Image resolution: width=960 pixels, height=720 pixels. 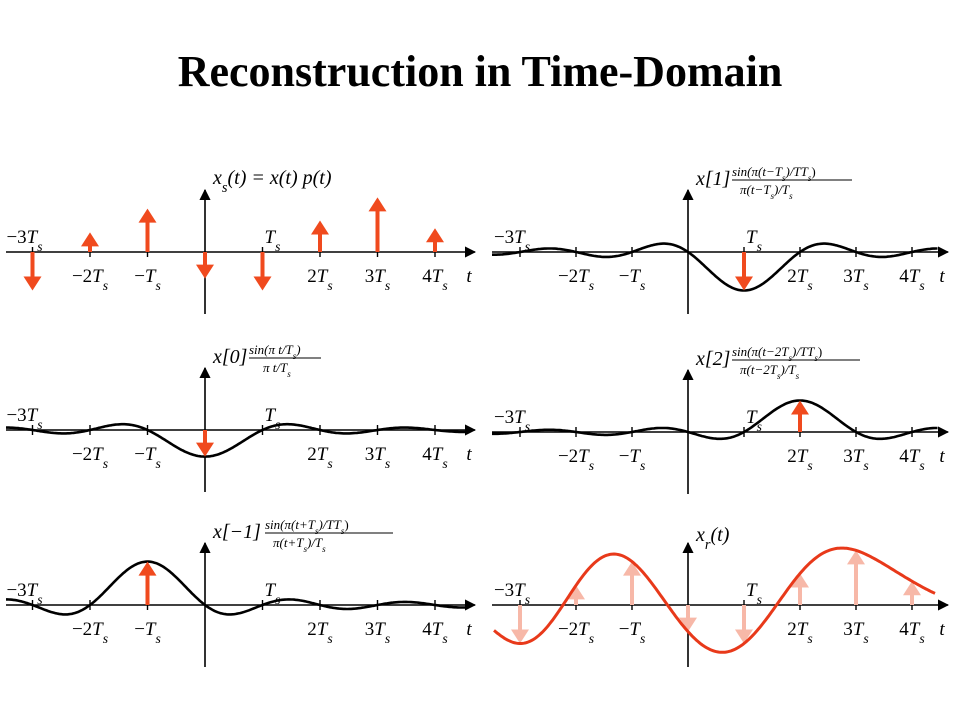 I want to click on fraction-denominator: π t/Ts, so click(x=277, y=369).